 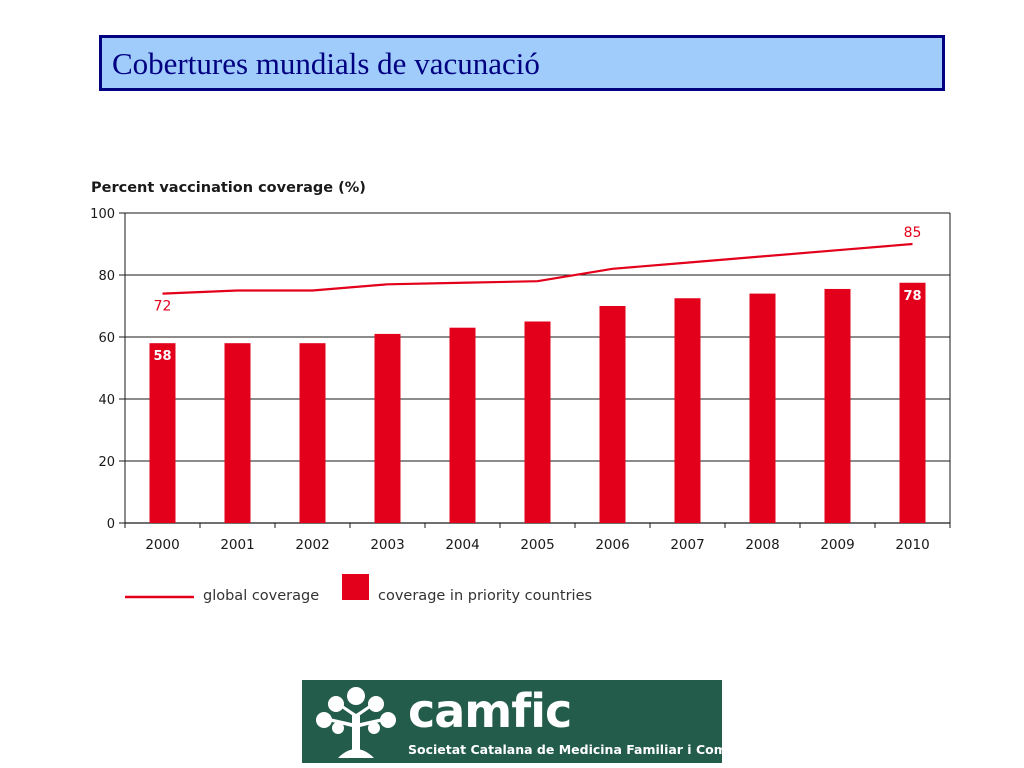 I want to click on x-tick-label: 2001, so click(x=237, y=545).